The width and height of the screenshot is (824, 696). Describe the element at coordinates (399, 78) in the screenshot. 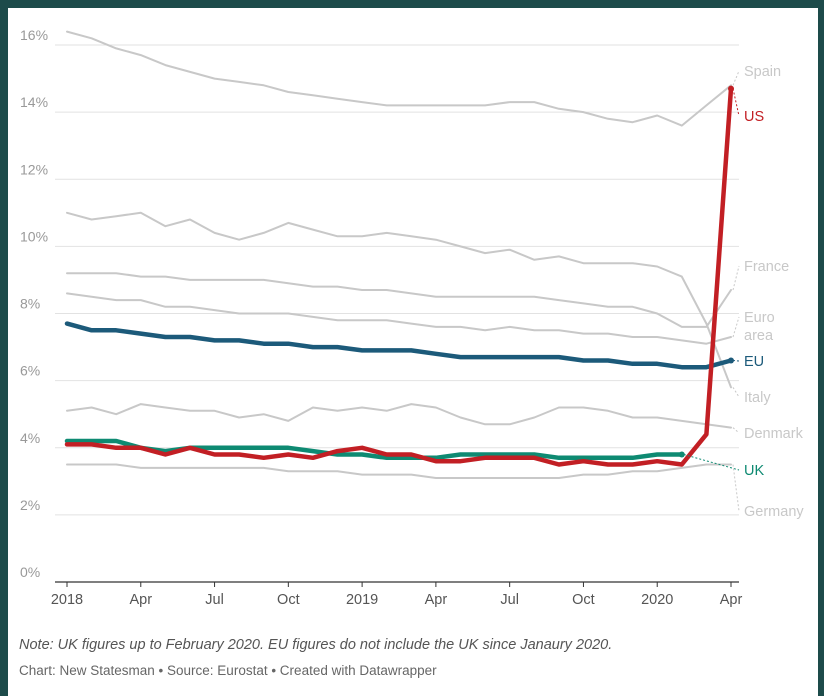

I see `series-line-spain` at that location.